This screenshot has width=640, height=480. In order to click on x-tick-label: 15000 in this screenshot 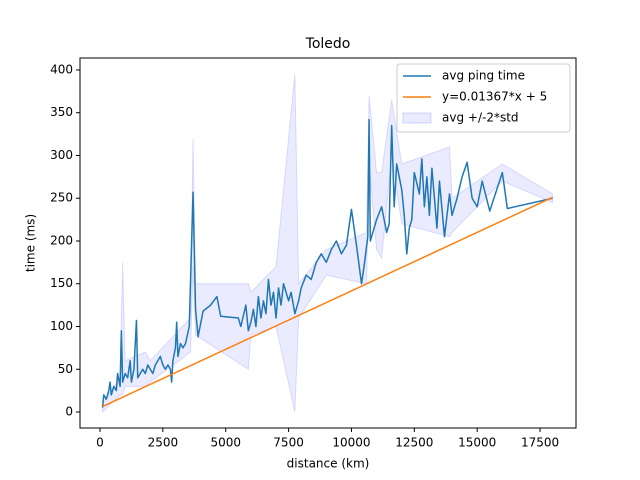, I will do `click(477, 443)`.